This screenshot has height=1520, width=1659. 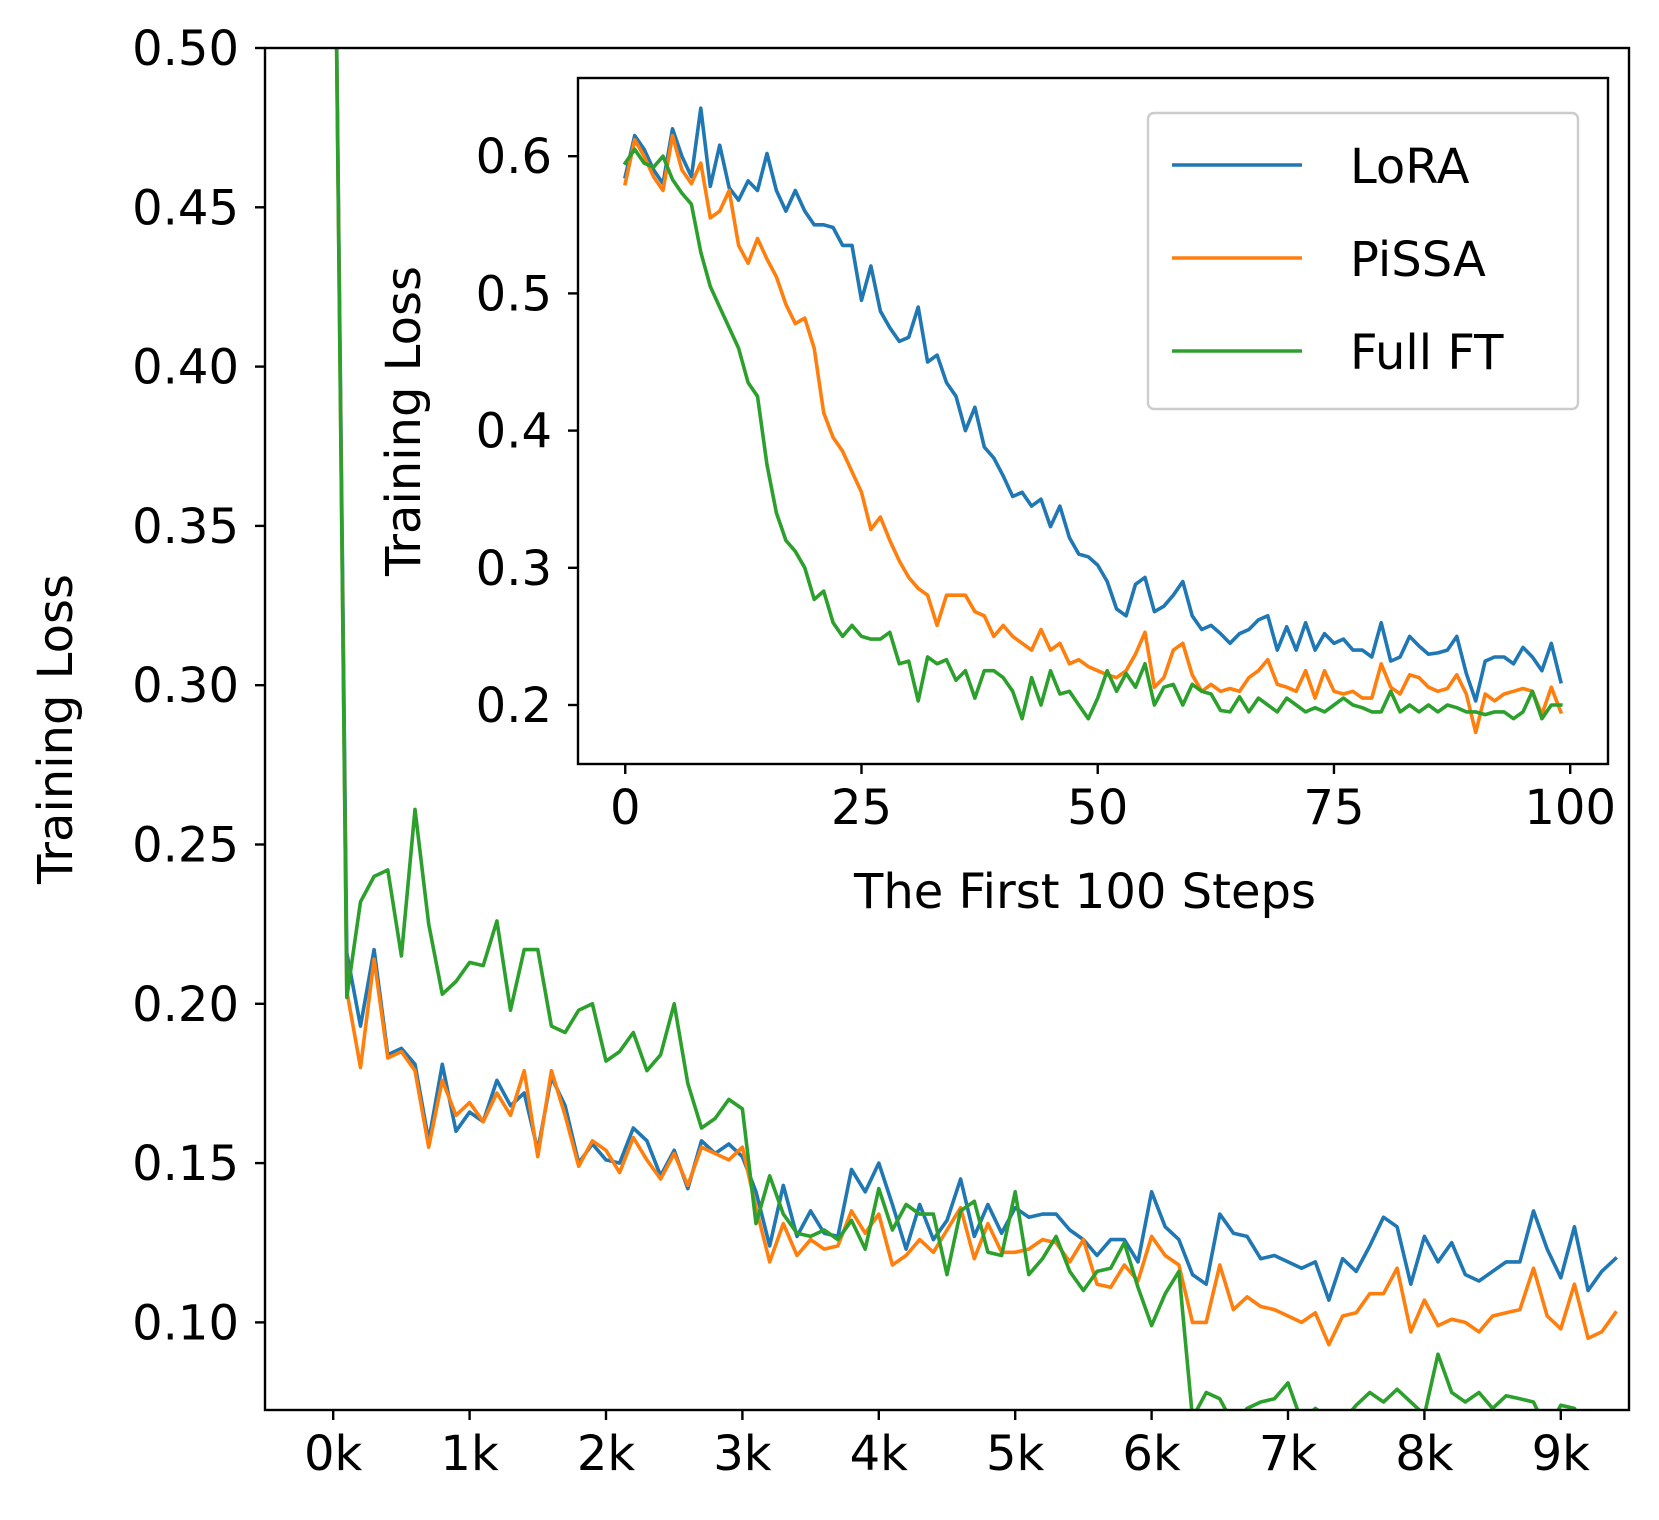 I want to click on main-x-tick-label: 0k, so click(x=333, y=1454).